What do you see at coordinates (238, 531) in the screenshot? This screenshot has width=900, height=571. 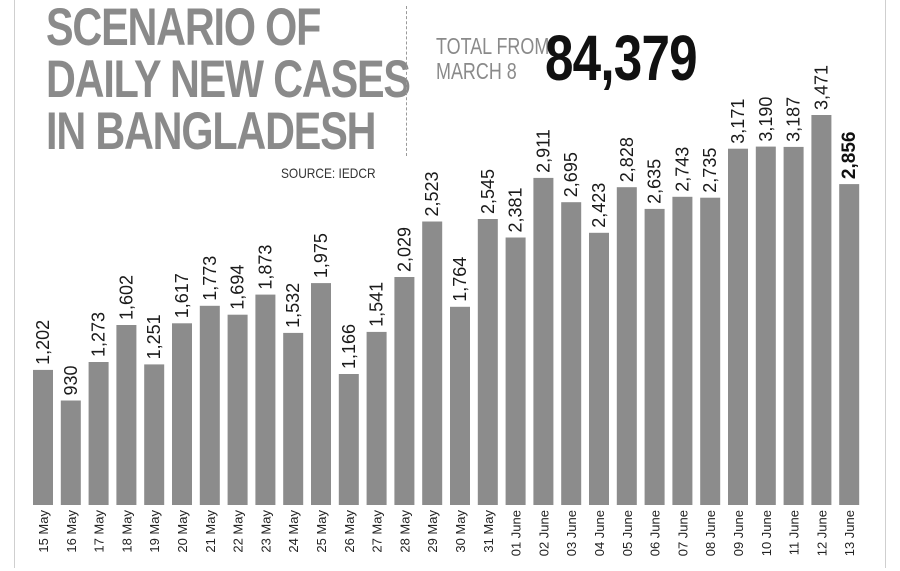 I see `x-tick-label-7: 22 May` at bounding box center [238, 531].